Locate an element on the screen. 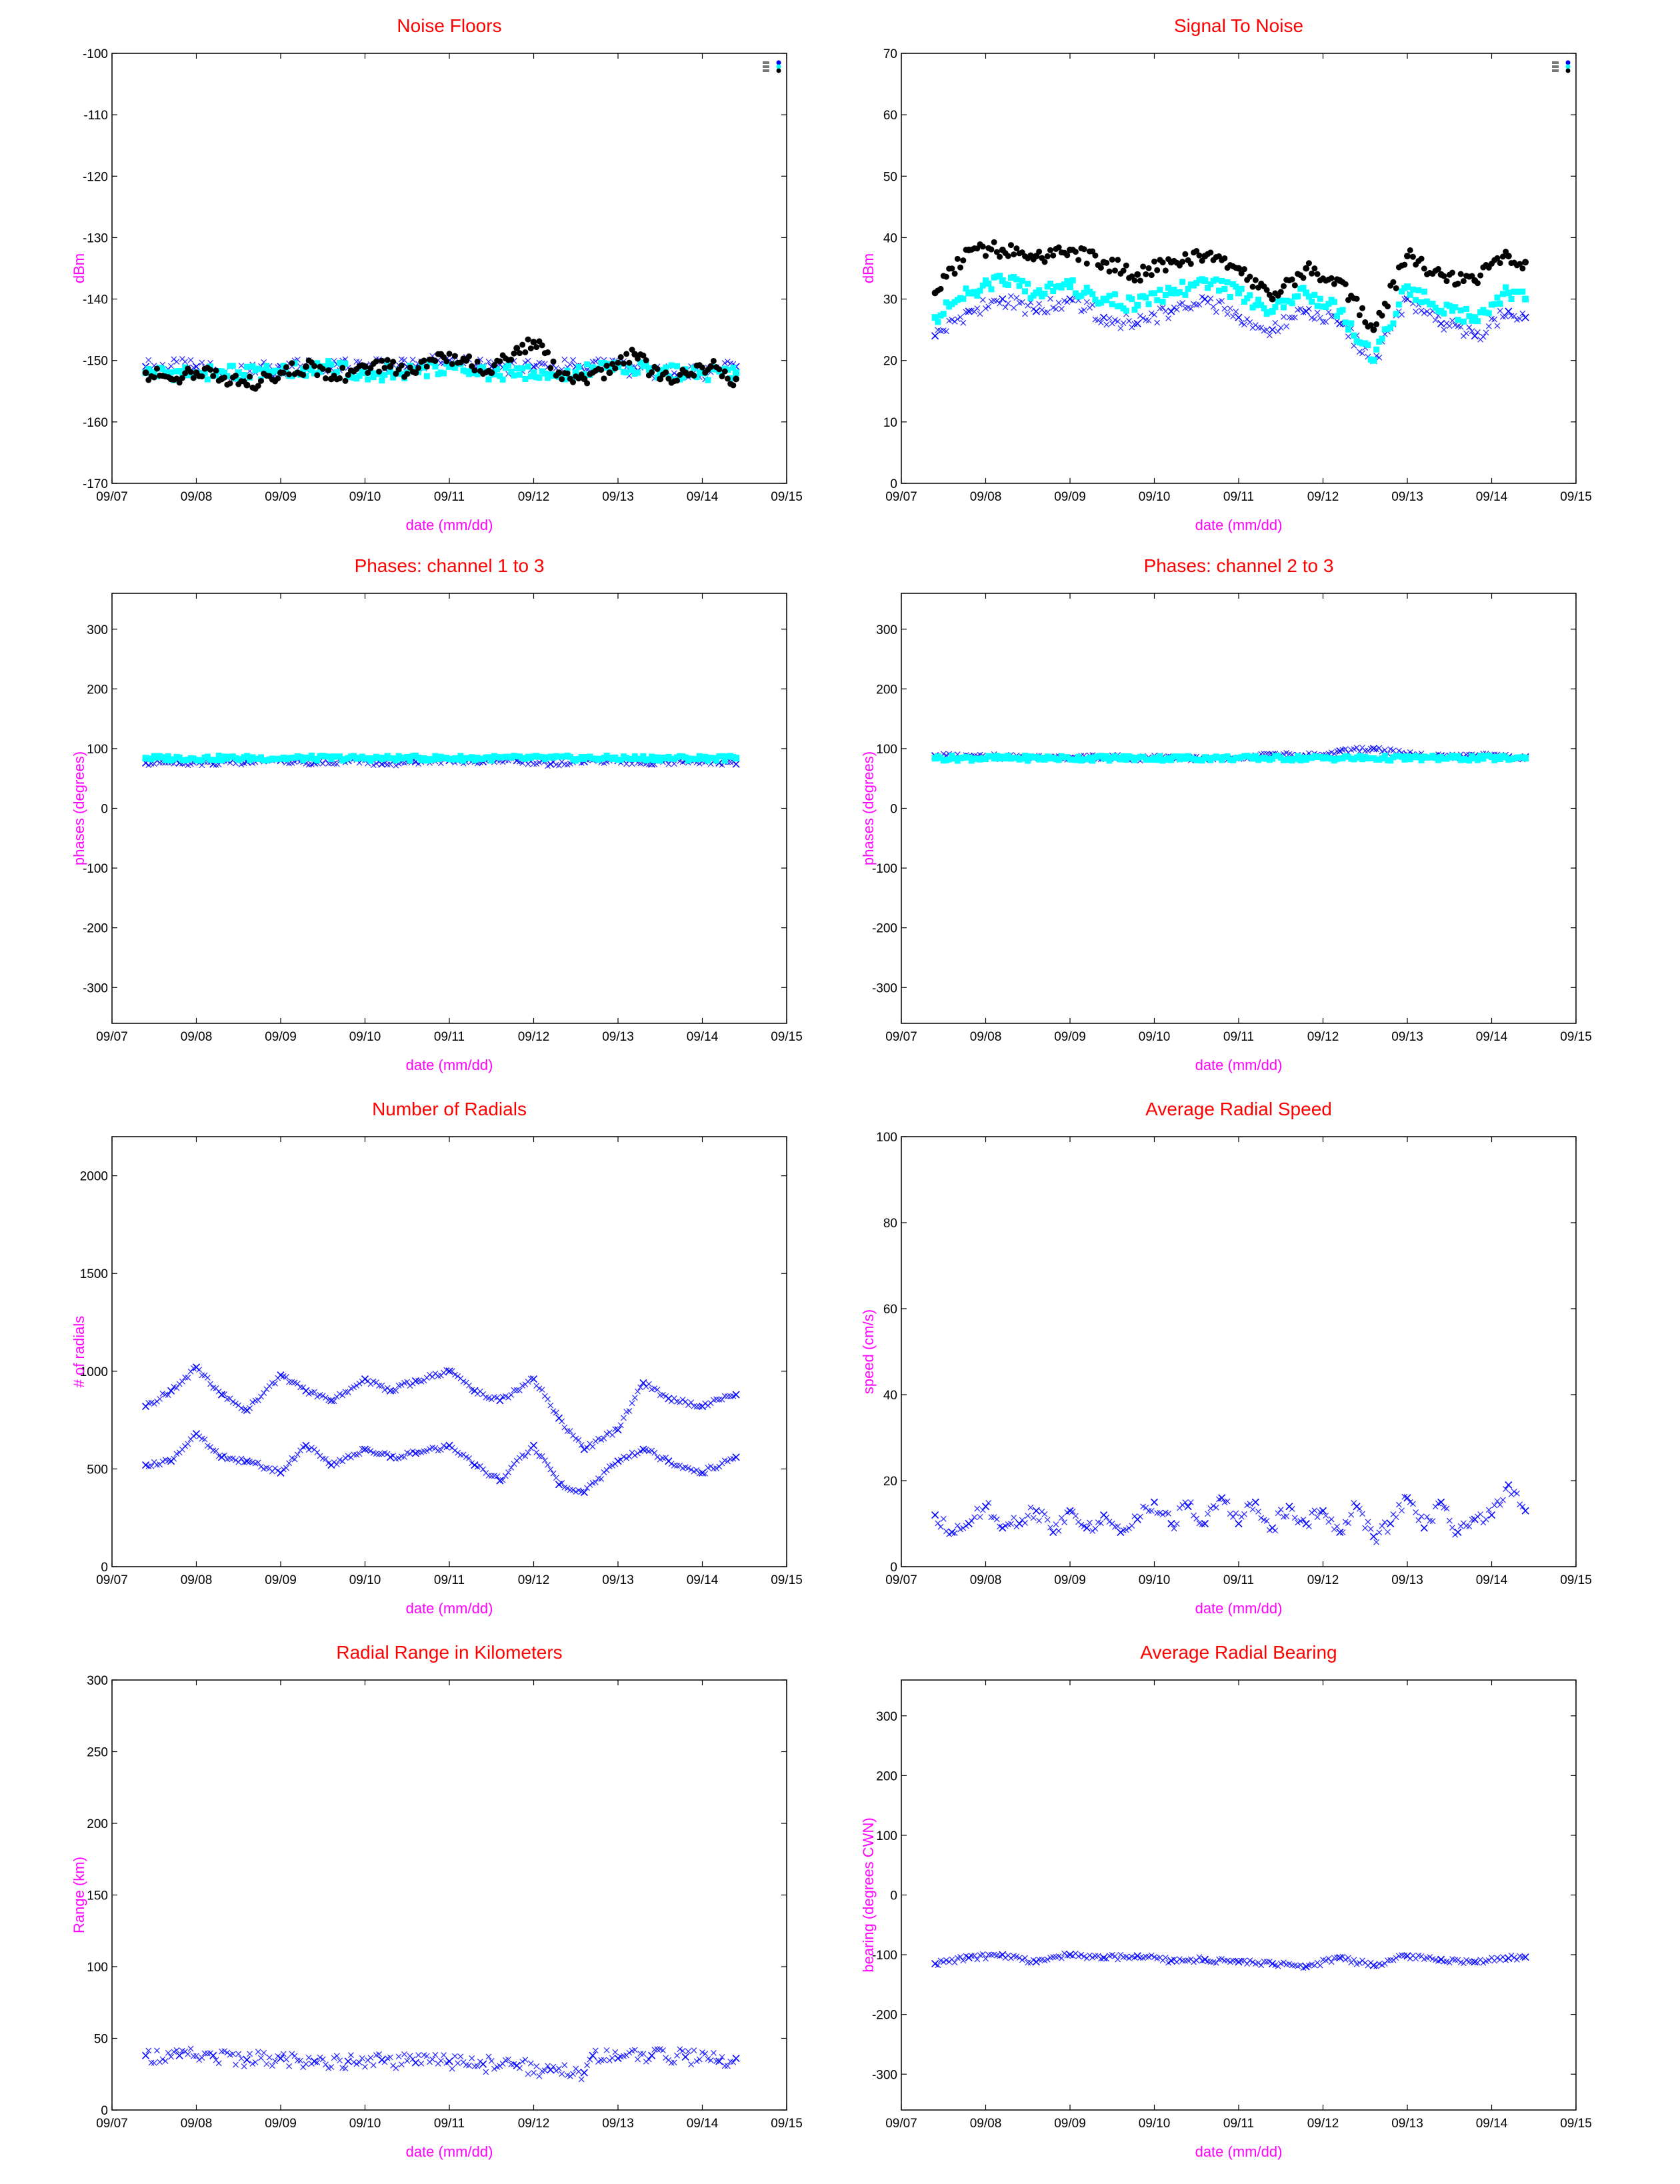  x-tick-label: 09/07 is located at coordinates (112, 1580).